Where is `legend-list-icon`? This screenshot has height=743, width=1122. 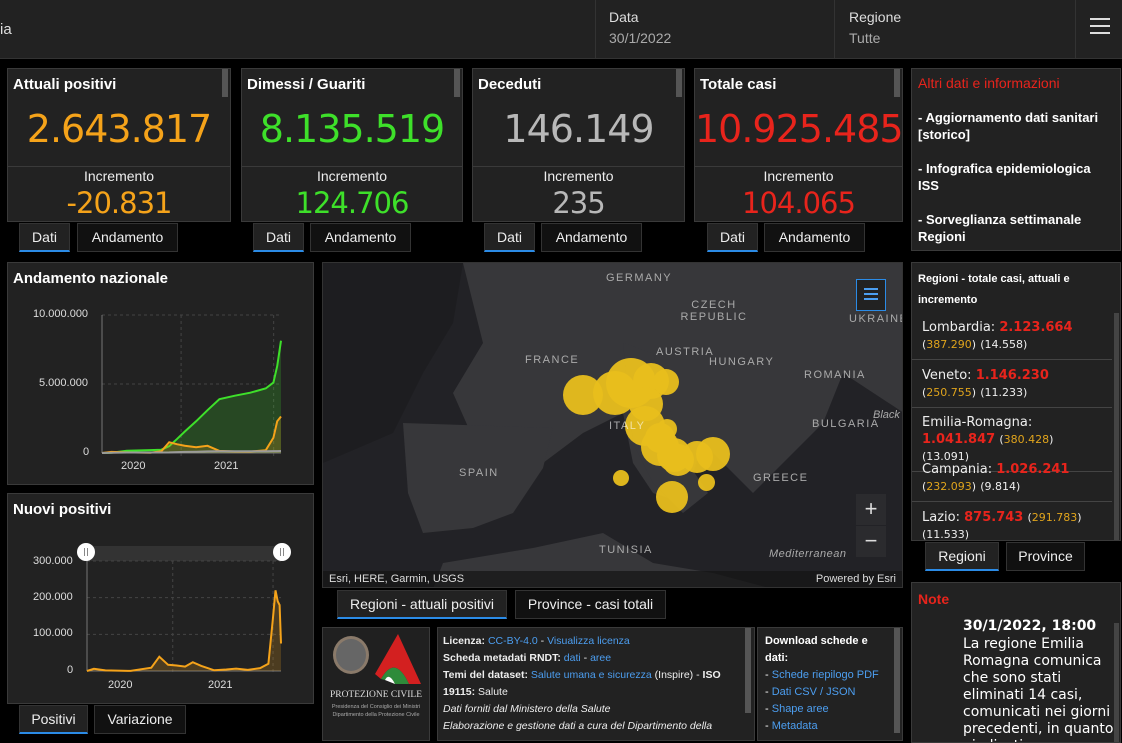
legend-list-icon is located at coordinates (871, 295).